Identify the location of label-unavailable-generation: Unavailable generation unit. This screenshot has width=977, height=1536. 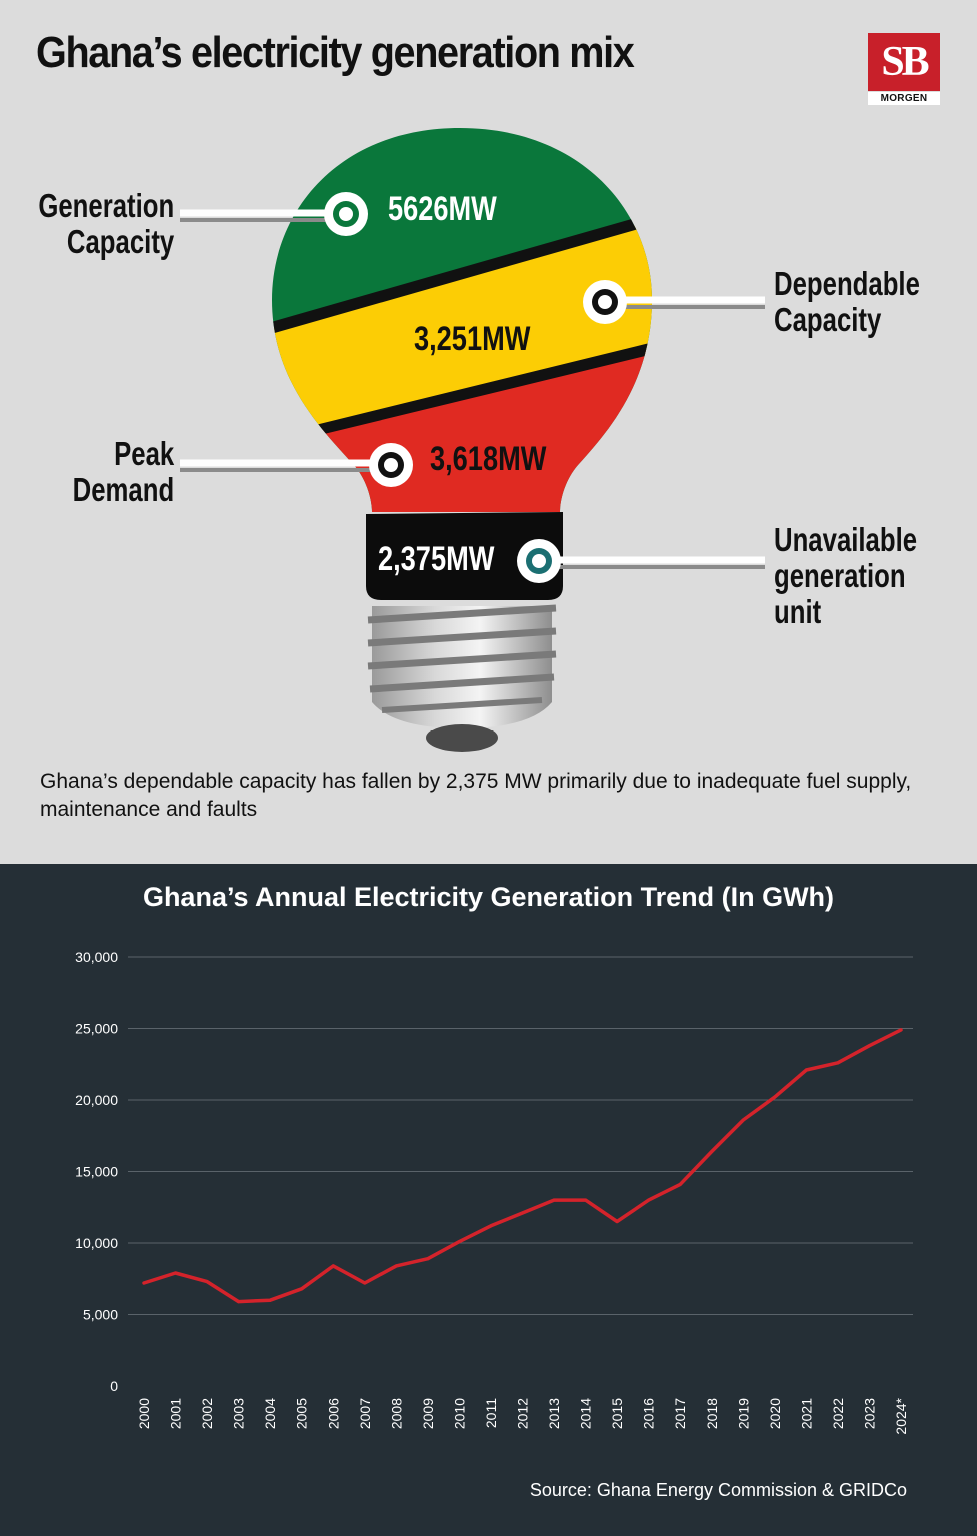
(846, 575).